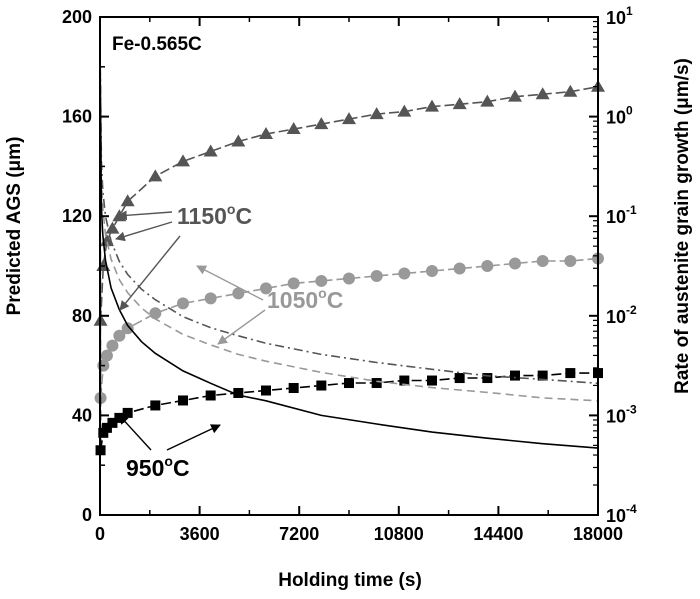 The height and width of the screenshot is (599, 700). I want to click on annotation-950-value: 950, so click(145, 468).